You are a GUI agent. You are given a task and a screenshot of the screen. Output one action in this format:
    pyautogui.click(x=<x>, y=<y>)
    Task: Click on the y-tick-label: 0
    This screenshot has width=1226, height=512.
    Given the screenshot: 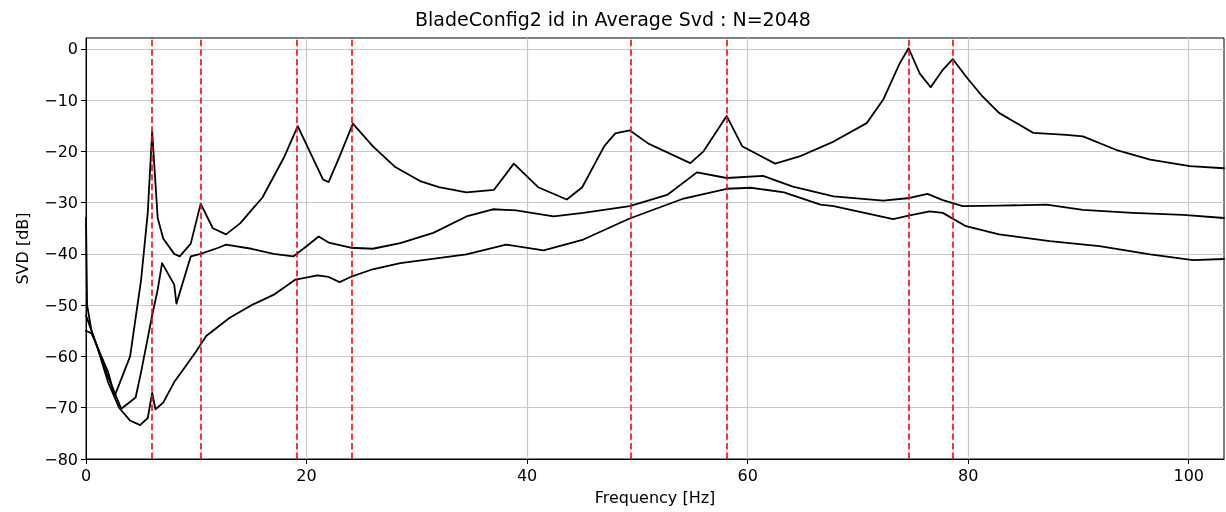 What is the action you would take?
    pyautogui.click(x=72, y=49)
    